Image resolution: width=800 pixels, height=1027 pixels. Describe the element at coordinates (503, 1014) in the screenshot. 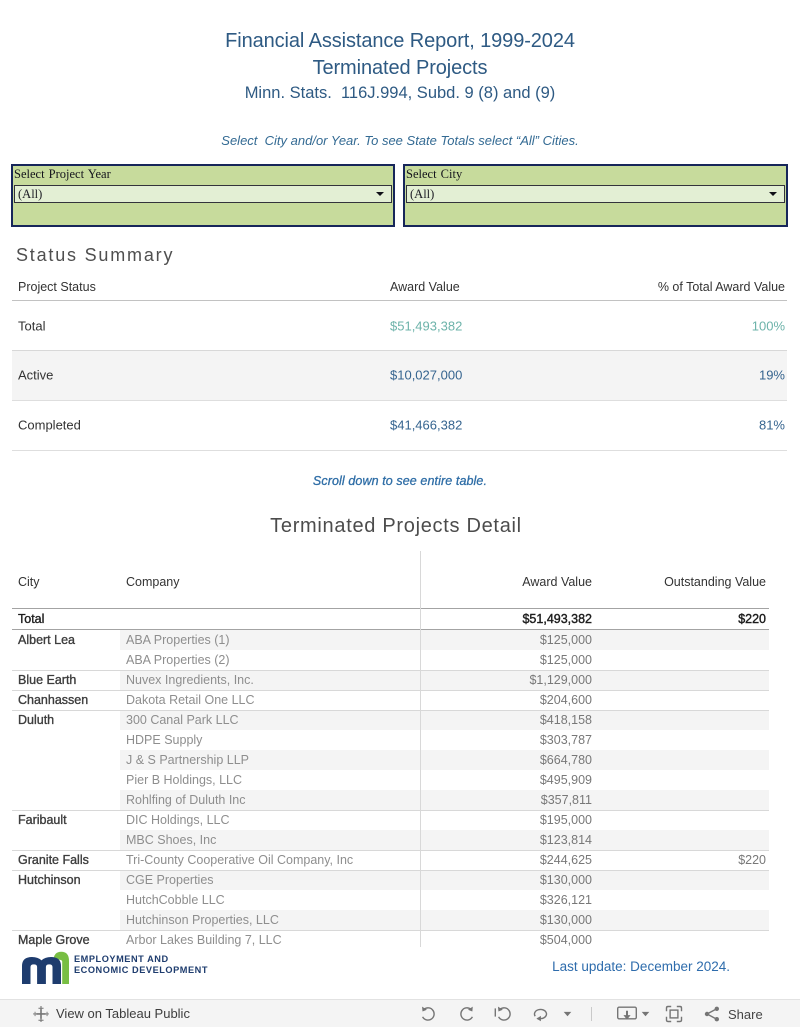

I see `replay-button` at that location.